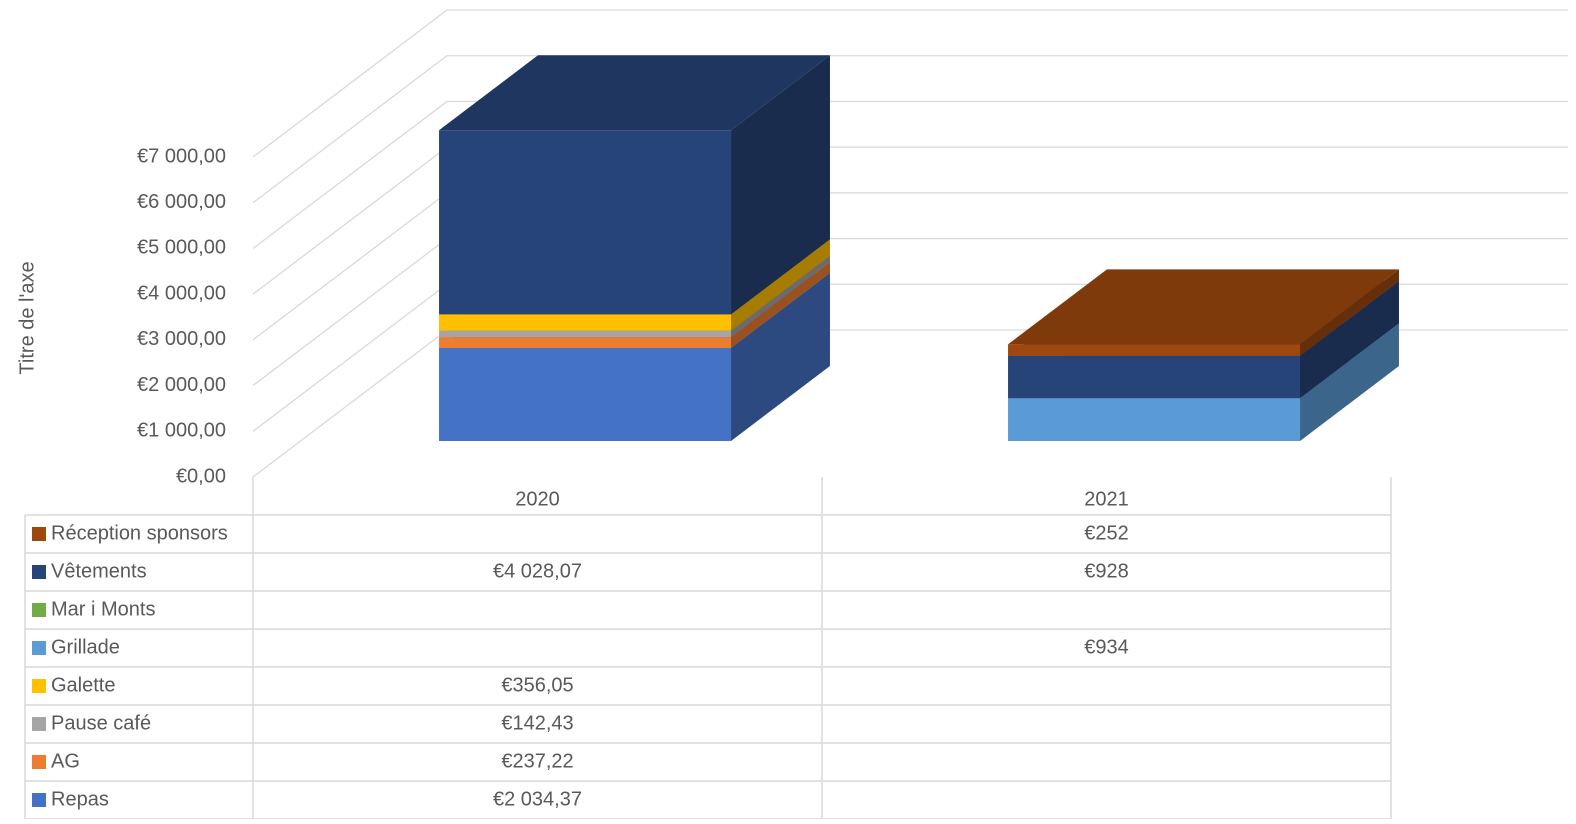 The width and height of the screenshot is (1576, 824). What do you see at coordinates (537, 571) in the screenshot?
I see `table-value: €4 028,07` at bounding box center [537, 571].